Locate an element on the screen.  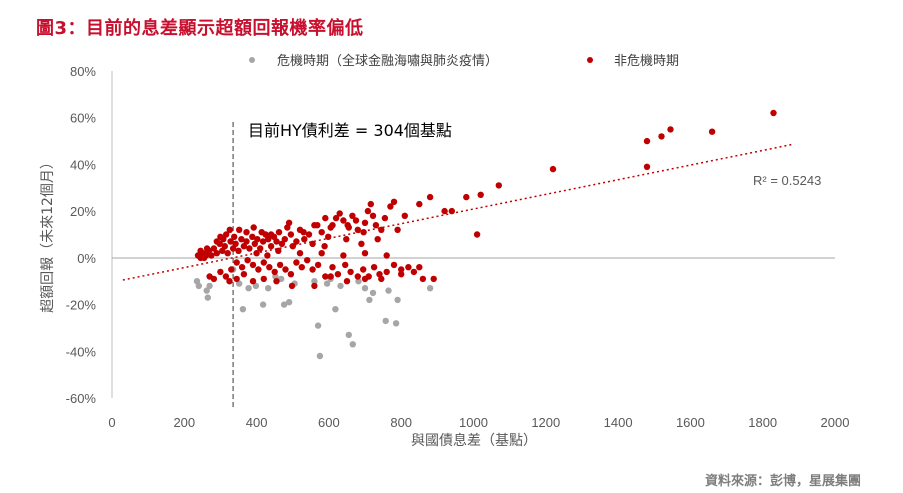
r2-label: R² = 0.5243 is located at coordinates (787, 180).